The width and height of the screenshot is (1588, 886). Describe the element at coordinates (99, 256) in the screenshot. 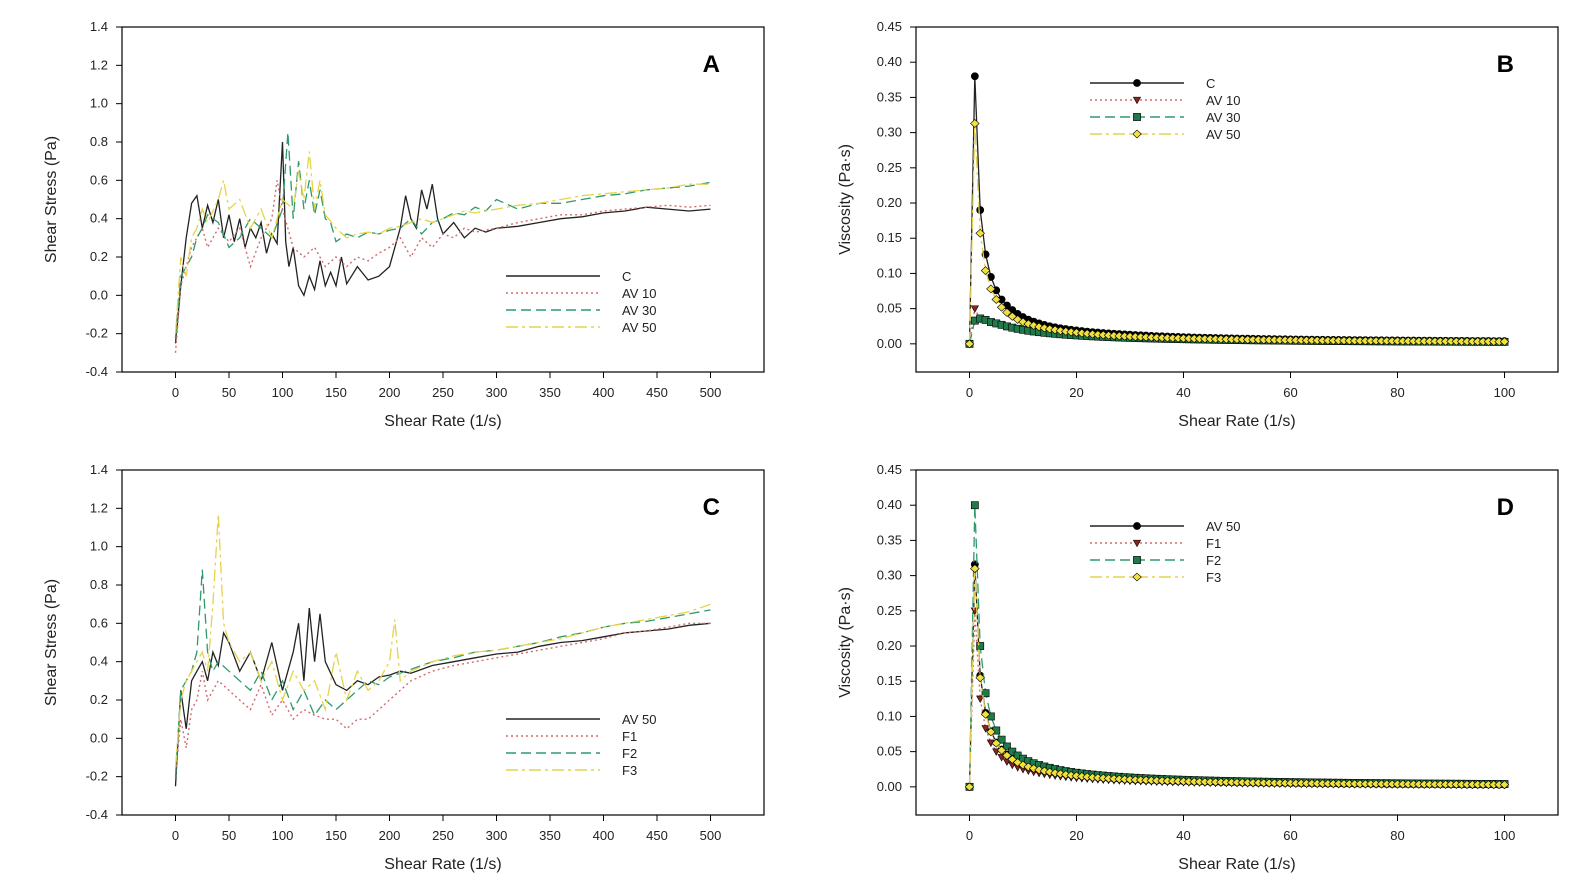

I see `chart-a-ytick-label: 0.2` at that location.